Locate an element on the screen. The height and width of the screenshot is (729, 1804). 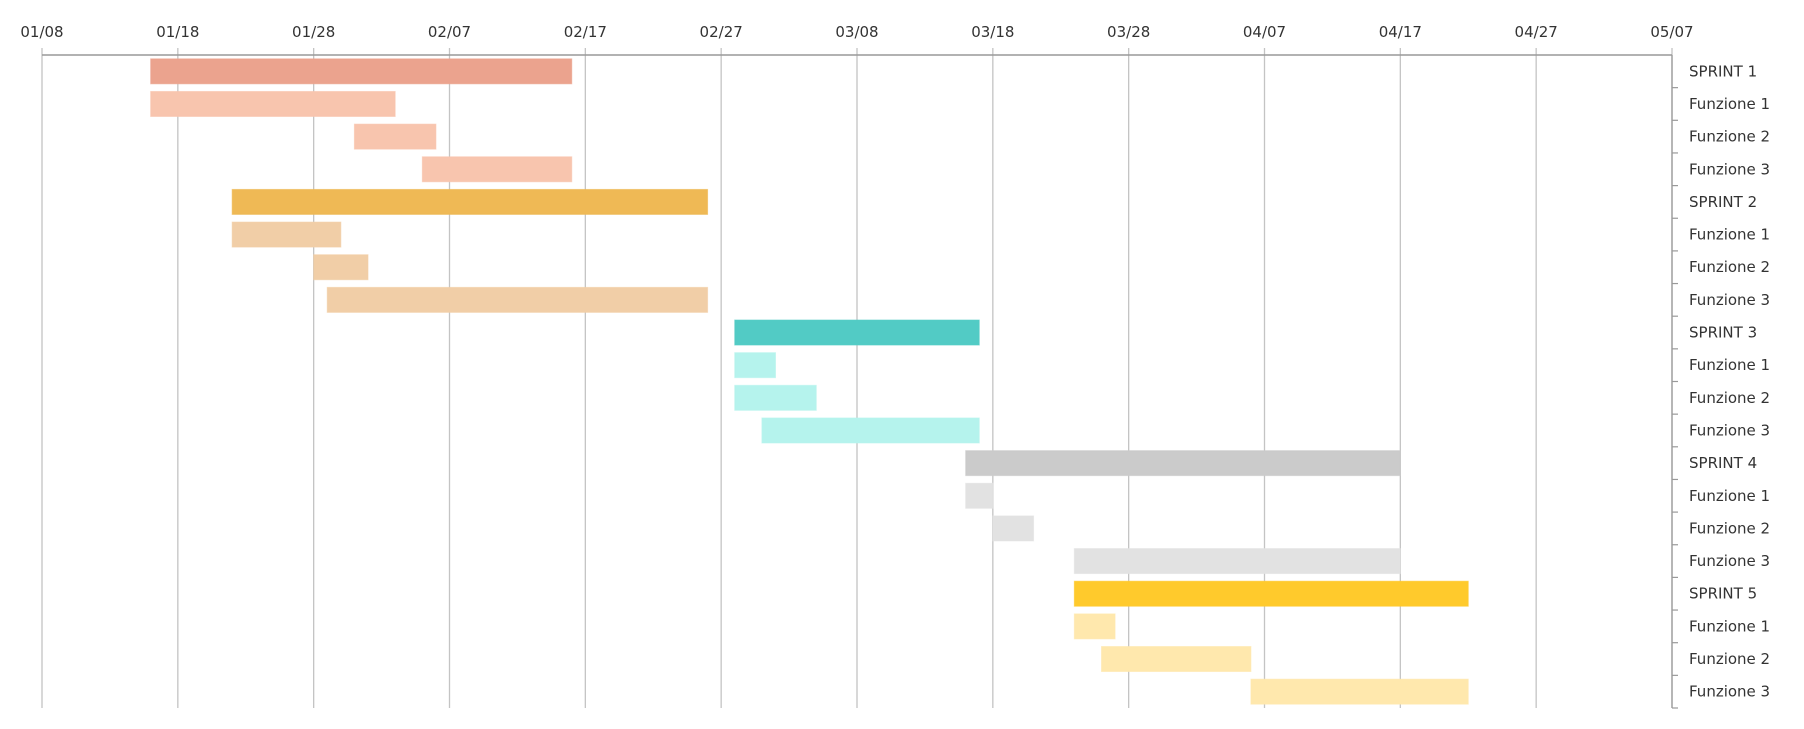
row-label: SPRINT 2 is located at coordinates (1723, 202).